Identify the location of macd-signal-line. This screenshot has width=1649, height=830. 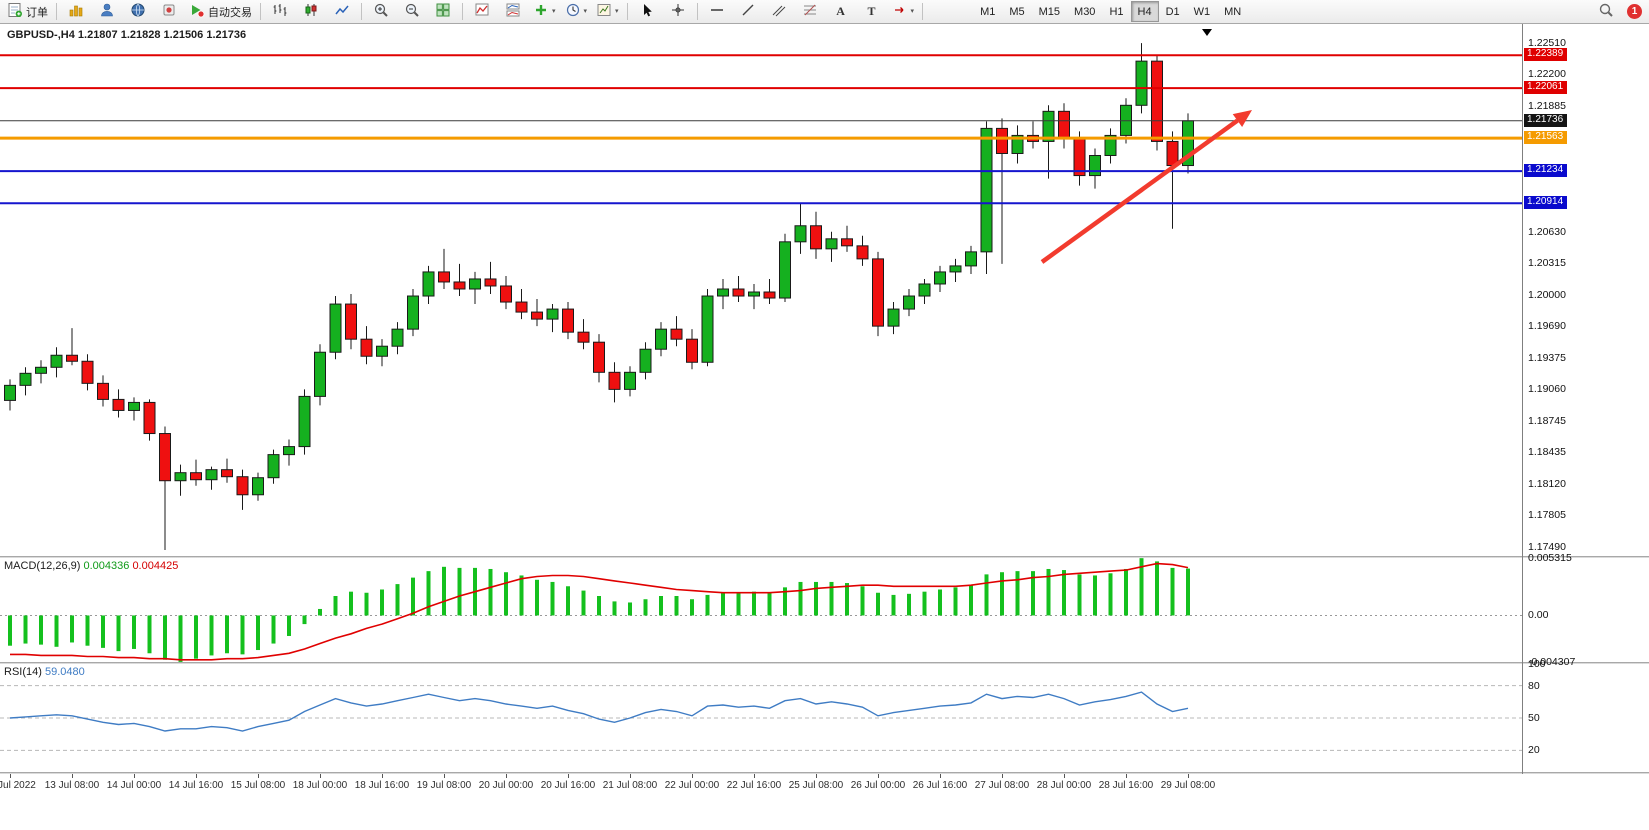
(599, 611).